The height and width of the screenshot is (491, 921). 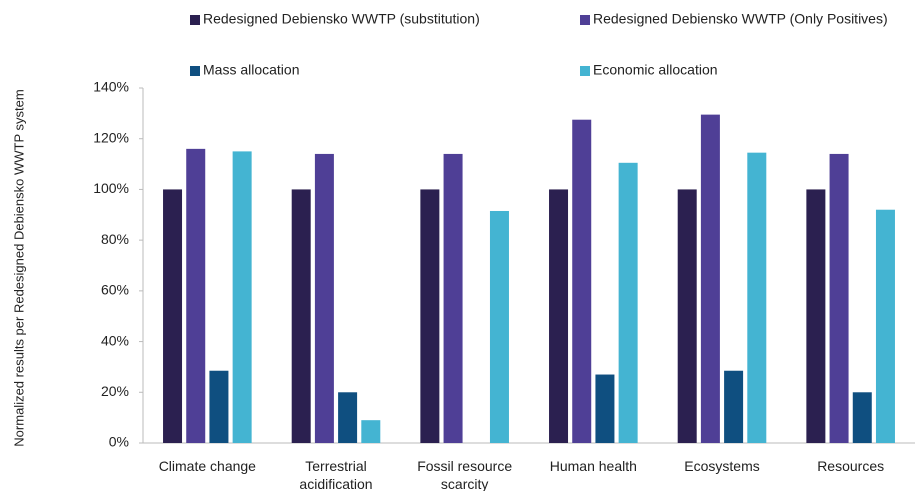 I want to click on x-tick-label: Terrestrial acidification, so click(x=336, y=474).